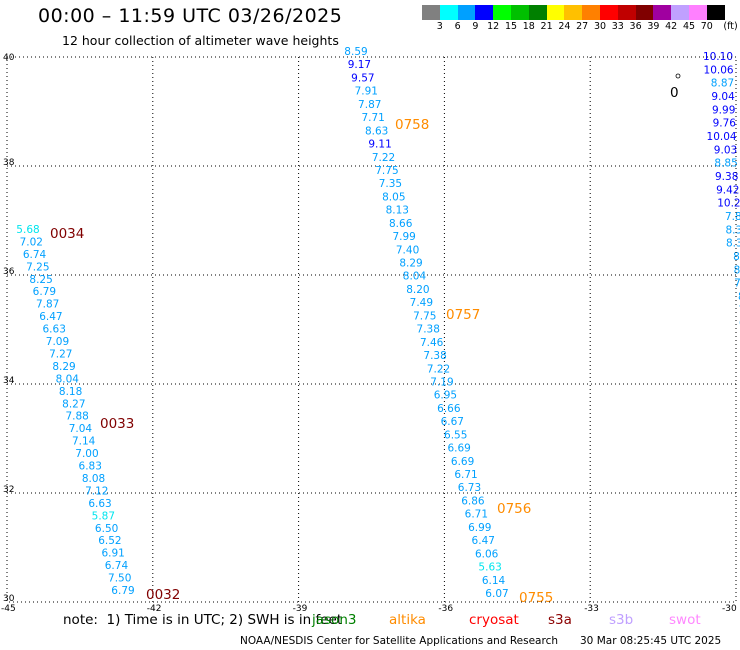 This screenshot has height=650, width=740. I want to click on wave-height-reading: 6.66, so click(449, 409).